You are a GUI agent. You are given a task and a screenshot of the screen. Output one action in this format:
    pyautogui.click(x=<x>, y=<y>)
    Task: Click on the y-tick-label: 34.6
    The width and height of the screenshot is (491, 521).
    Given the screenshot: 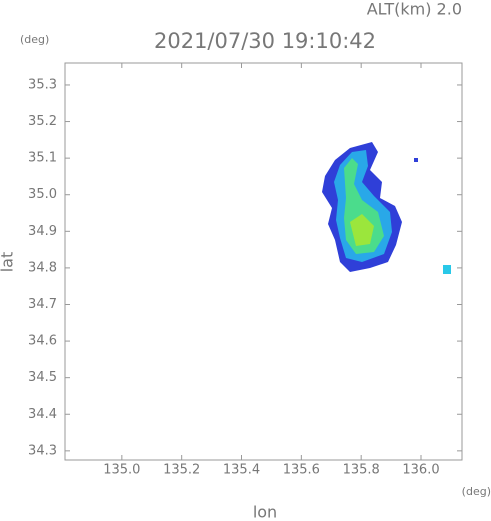 What is the action you would take?
    pyautogui.click(x=42, y=341)
    